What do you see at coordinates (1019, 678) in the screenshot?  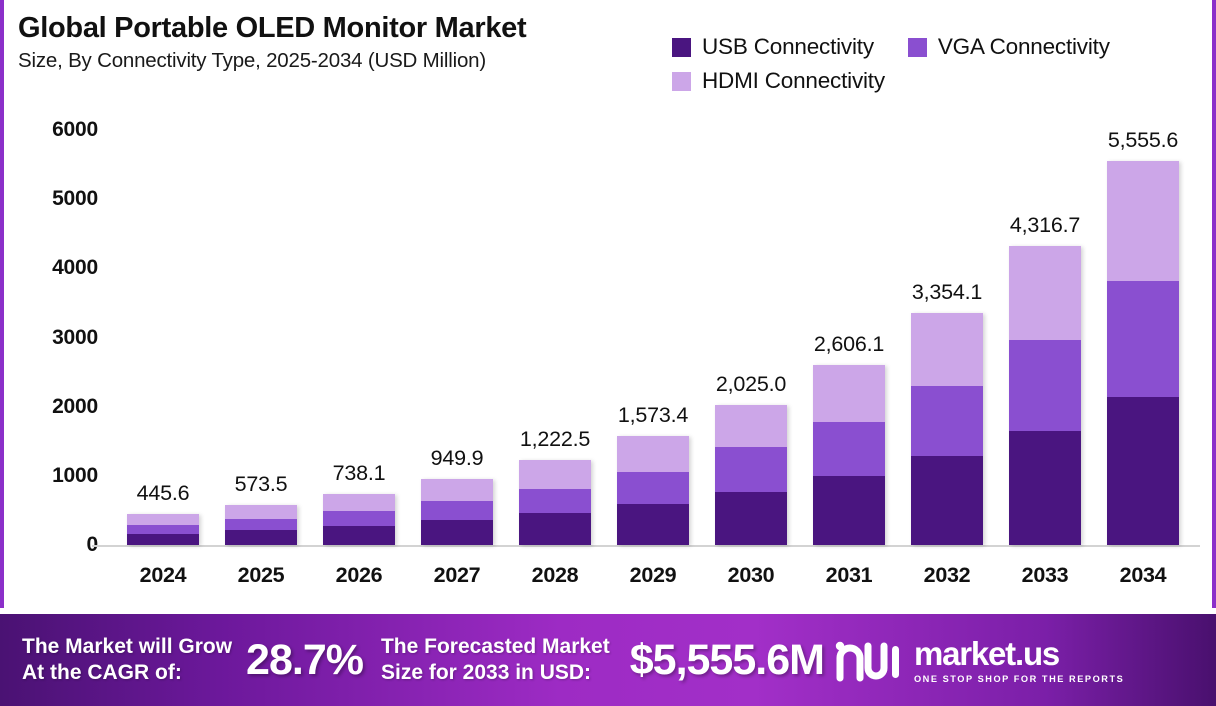 I see `logo-tagline: ONE STOP SHOP FOR THE REPORTS` at bounding box center [1019, 678].